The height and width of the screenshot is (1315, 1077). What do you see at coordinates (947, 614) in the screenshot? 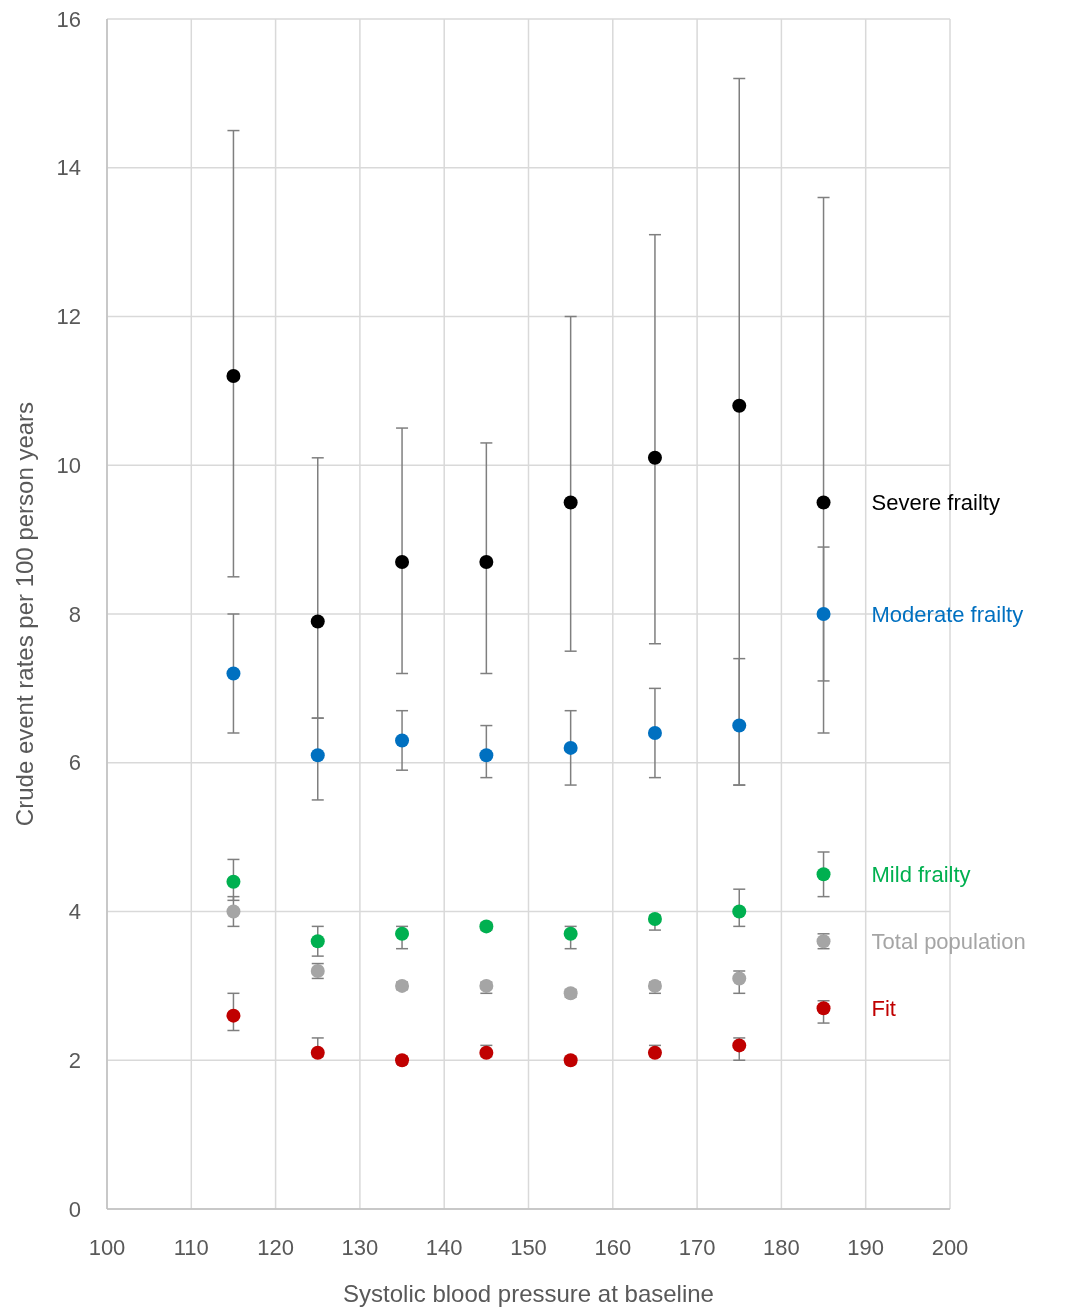
I see `series-label: Moderate frailty` at bounding box center [947, 614].